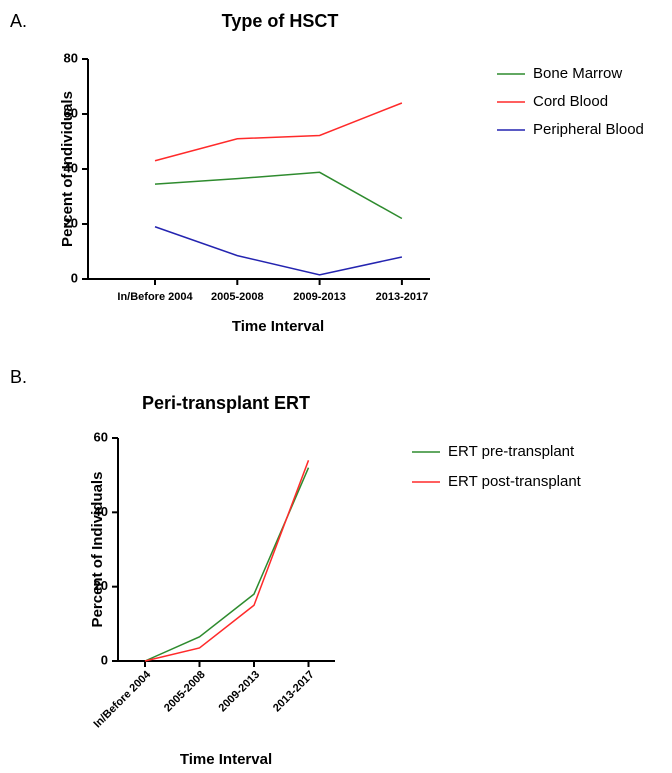  I want to click on y-tick-label: 80, so click(71, 57).